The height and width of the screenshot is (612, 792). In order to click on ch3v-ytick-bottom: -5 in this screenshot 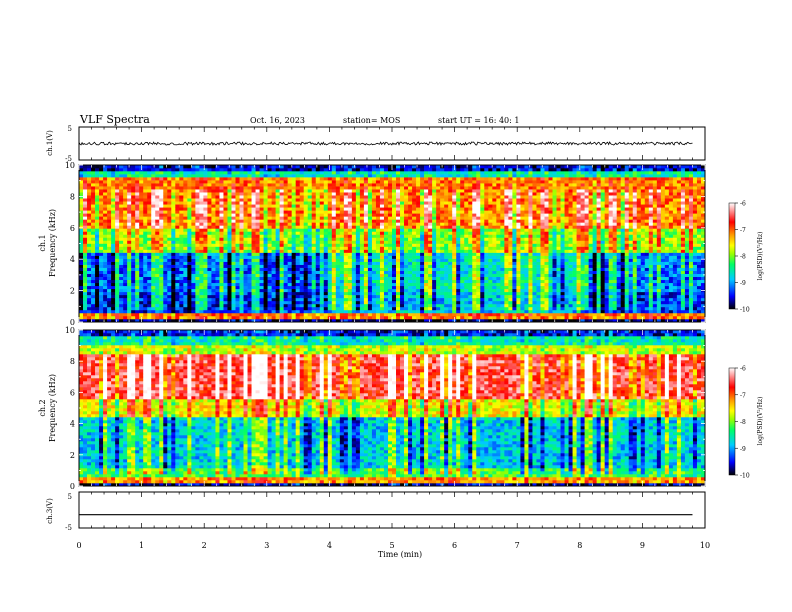, I will do `click(68, 528)`.